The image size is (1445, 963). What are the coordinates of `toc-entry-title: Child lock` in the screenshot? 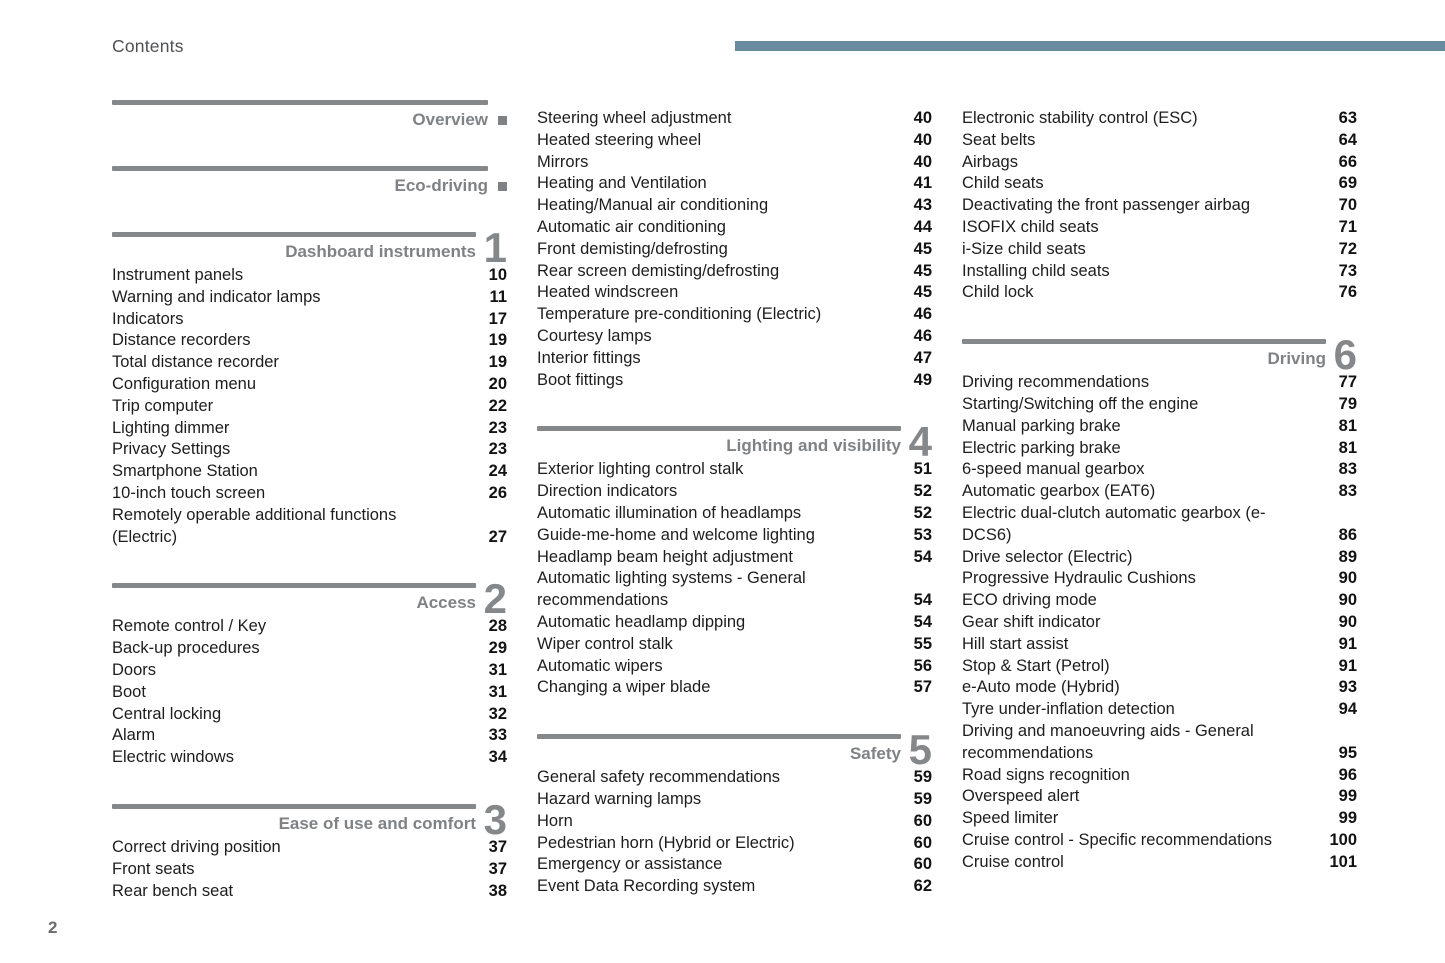 It's located at (998, 292).